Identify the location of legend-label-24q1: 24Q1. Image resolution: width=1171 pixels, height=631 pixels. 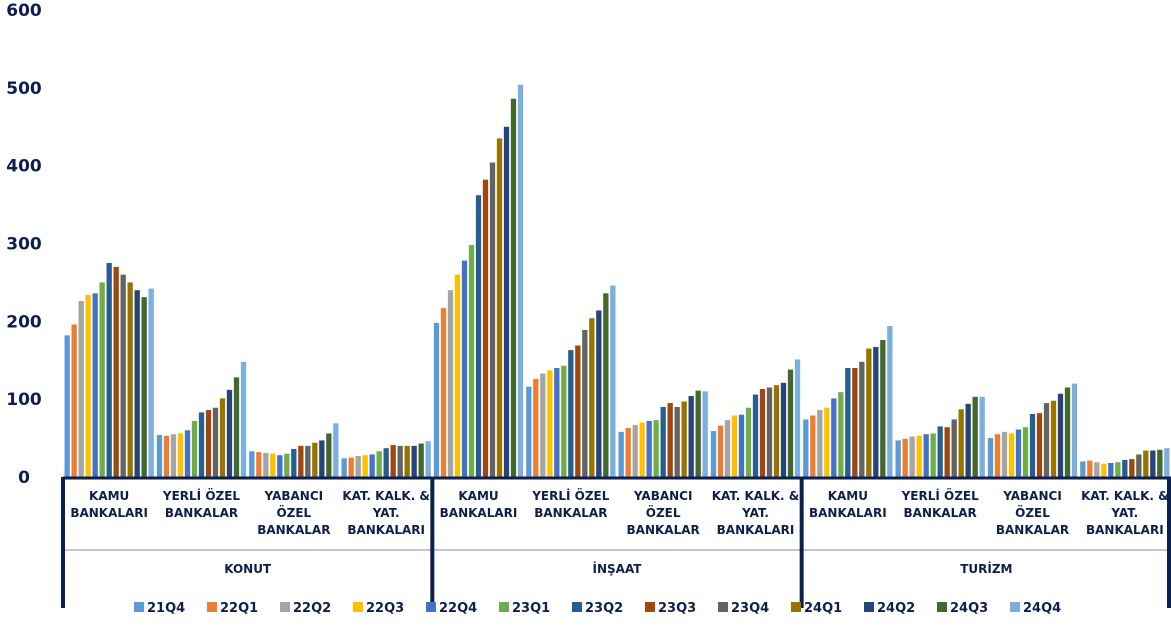
(823, 608).